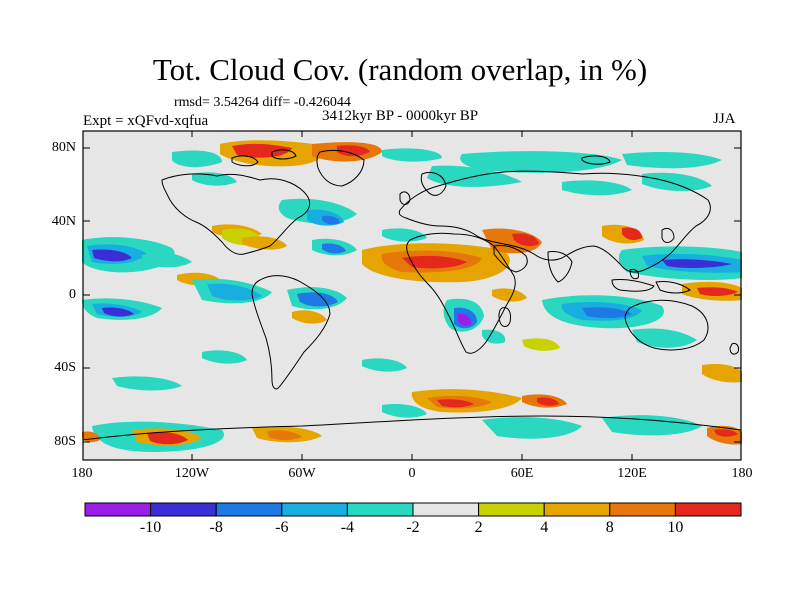 The image size is (800, 600). Describe the element at coordinates (609, 527) in the screenshot. I see `colorbar-label: 8` at that location.